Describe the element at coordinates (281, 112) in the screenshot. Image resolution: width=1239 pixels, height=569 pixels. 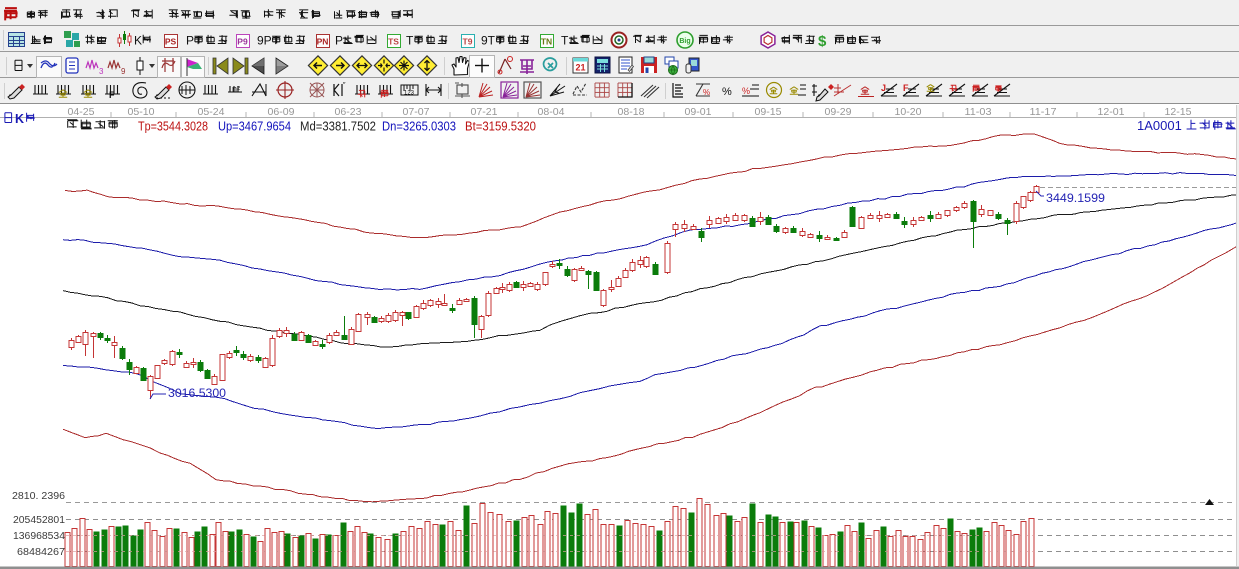
I see `svg-text: 06-09` at that location.